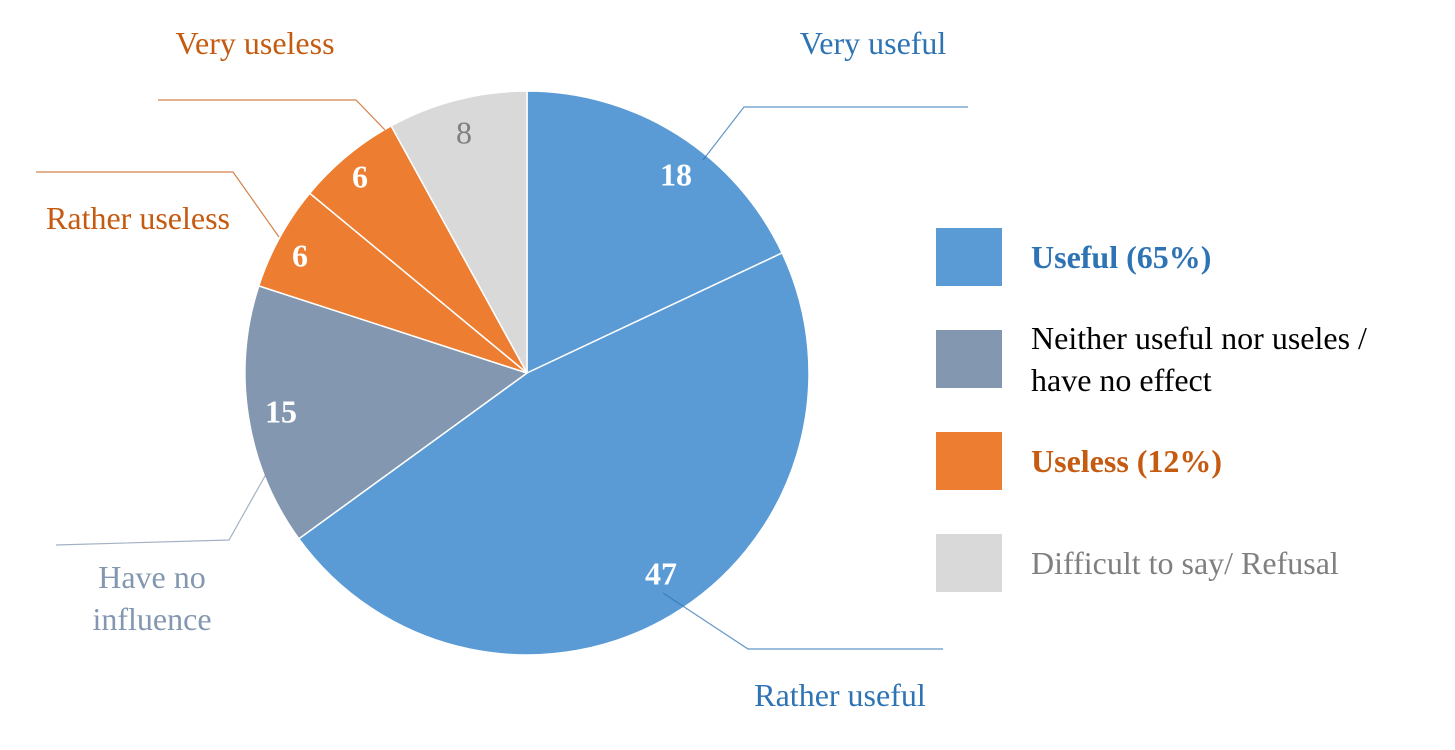 This screenshot has width=1455, height=750. Describe the element at coordinates (969, 359) in the screenshot. I see `legend-swatch-neutral` at that location.